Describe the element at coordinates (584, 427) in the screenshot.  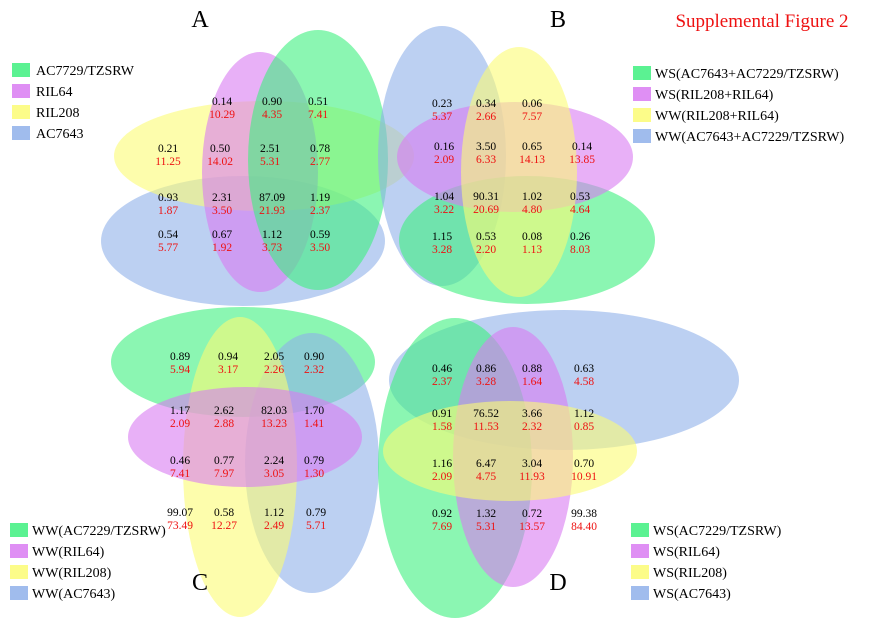
I see `region-value-red: 0.85` at that location.